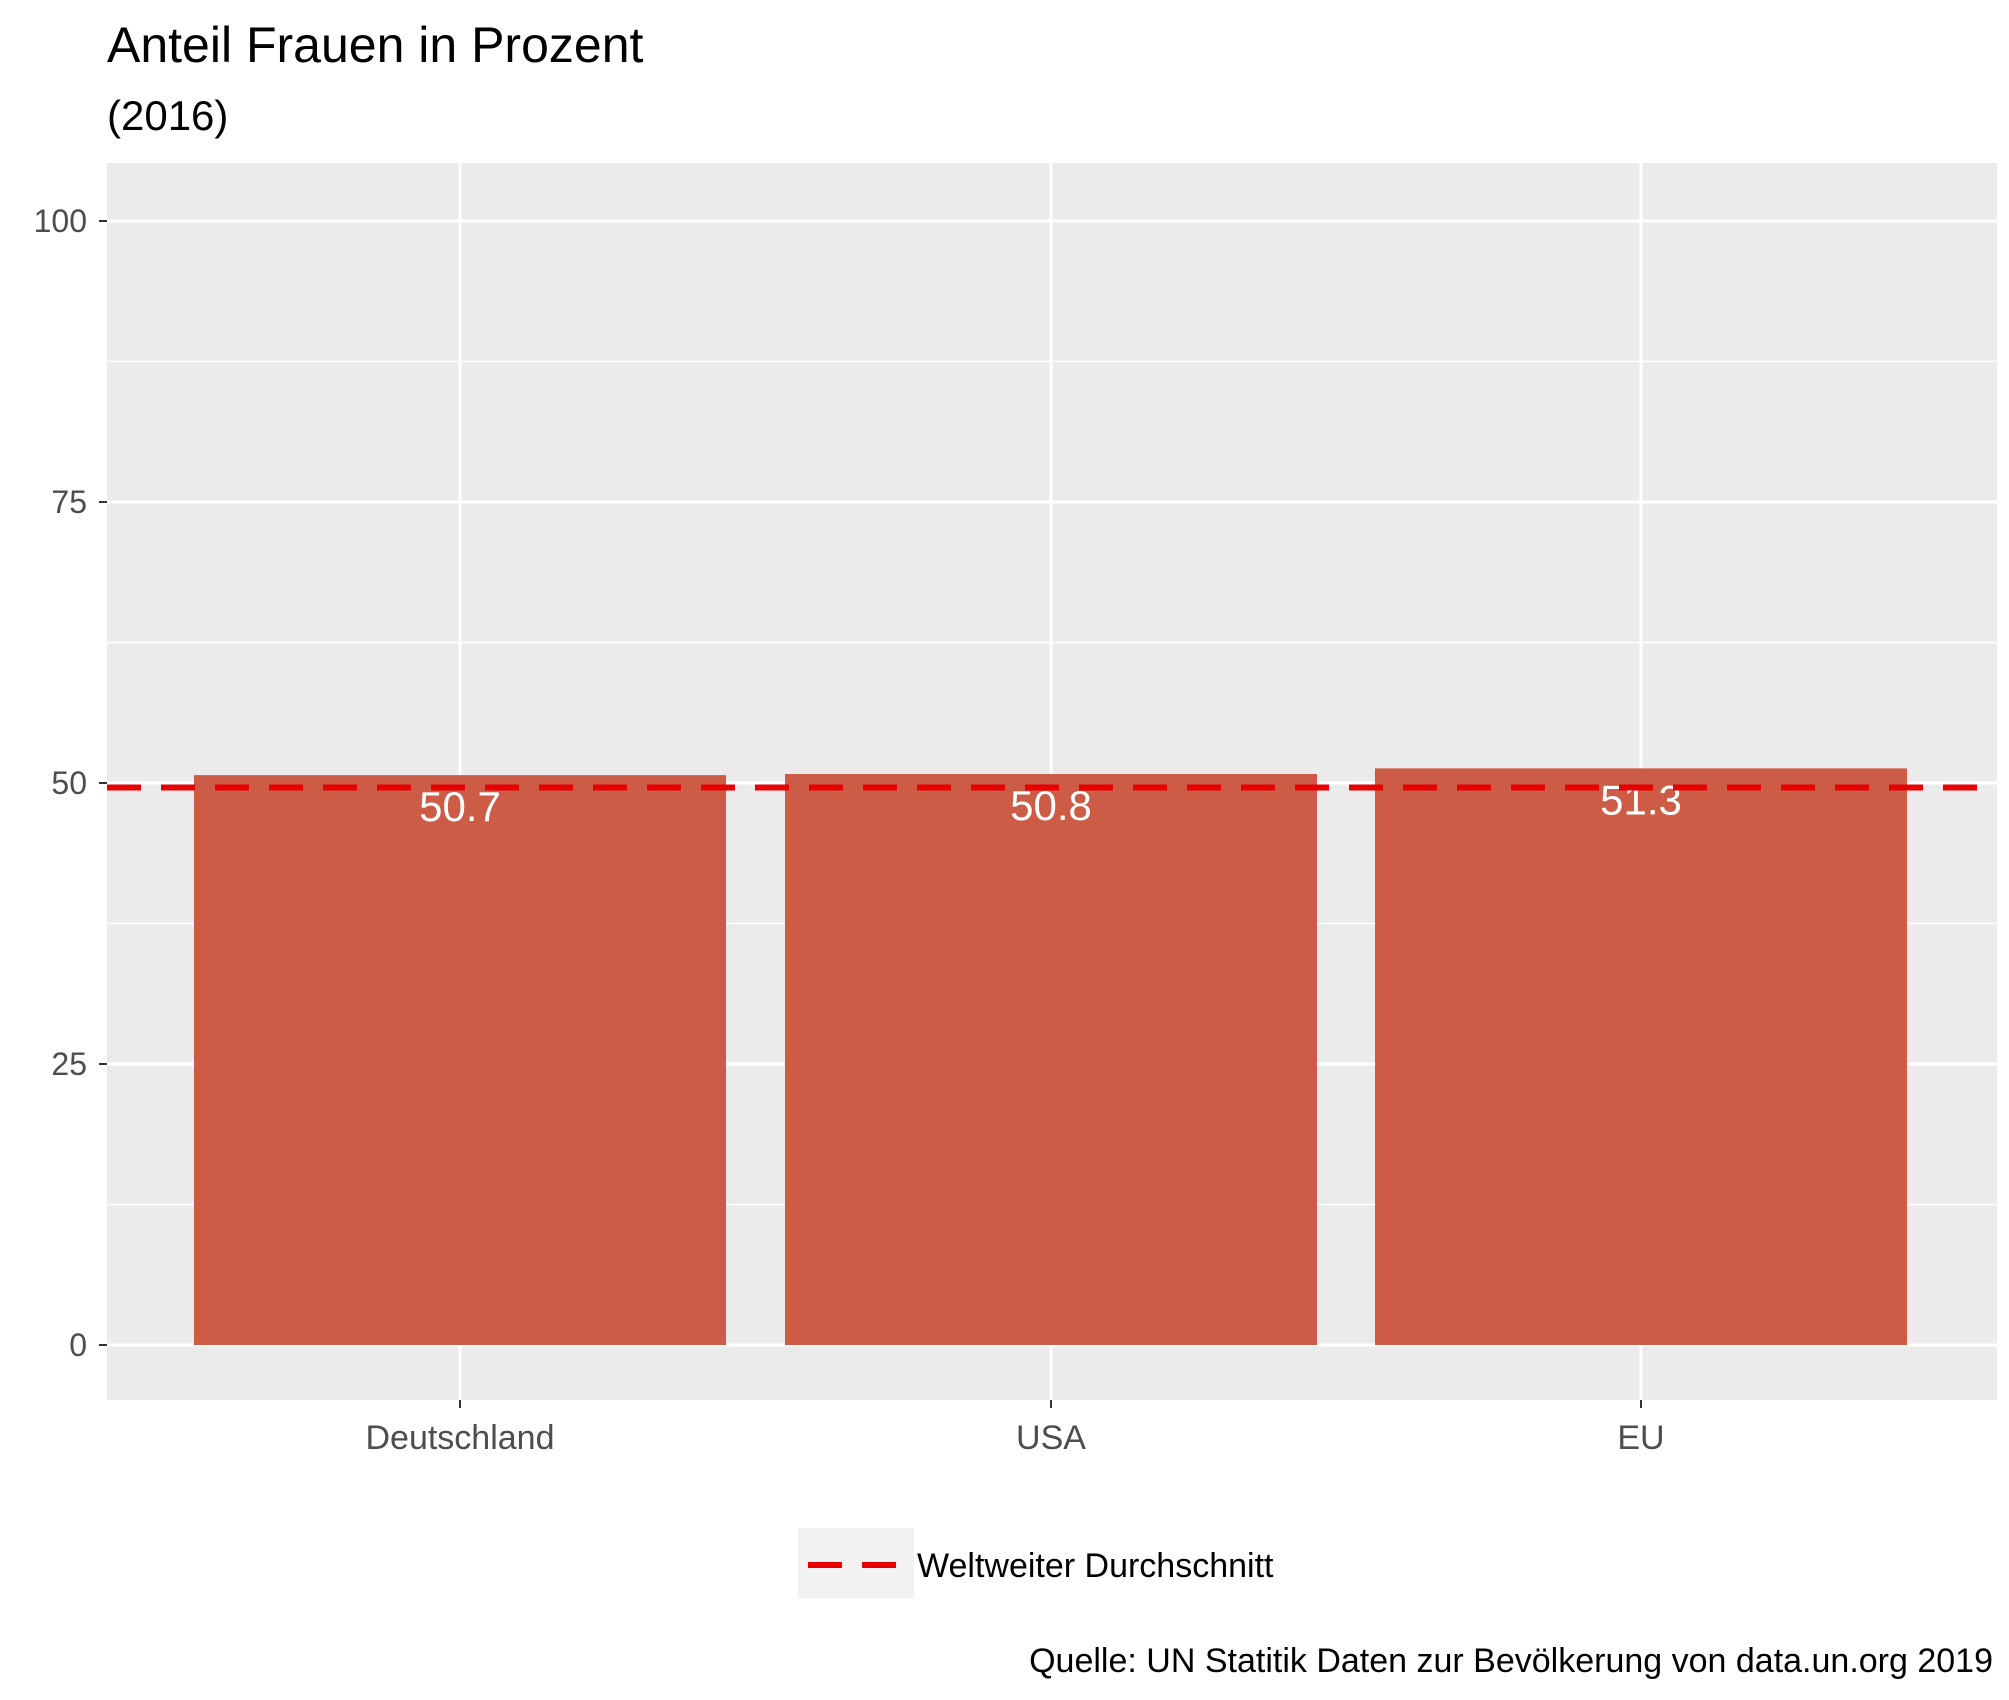 This screenshot has height=1700, width=2009. I want to click on bar-labels: 50.7 50.8 51.3, so click(1050, 803).